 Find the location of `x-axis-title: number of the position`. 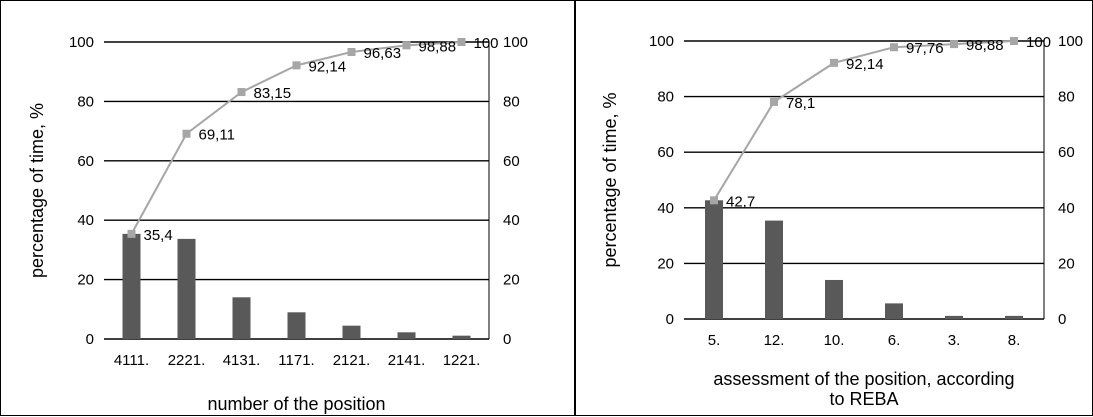

x-axis-title: number of the position is located at coordinates (296, 404).